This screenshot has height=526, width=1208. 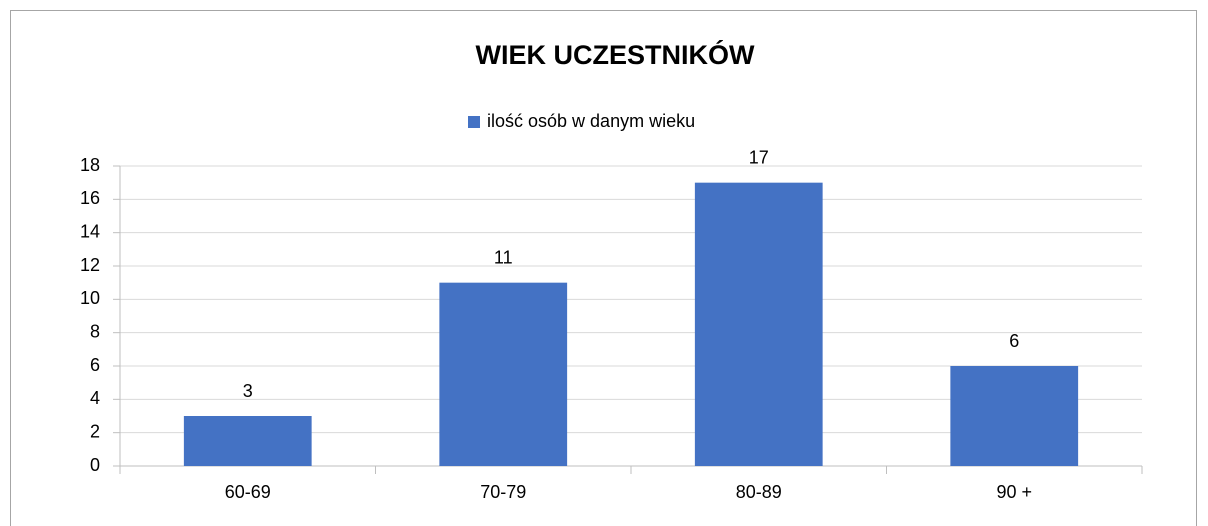 What do you see at coordinates (503, 257) in the screenshot?
I see `data-label: 11` at bounding box center [503, 257].